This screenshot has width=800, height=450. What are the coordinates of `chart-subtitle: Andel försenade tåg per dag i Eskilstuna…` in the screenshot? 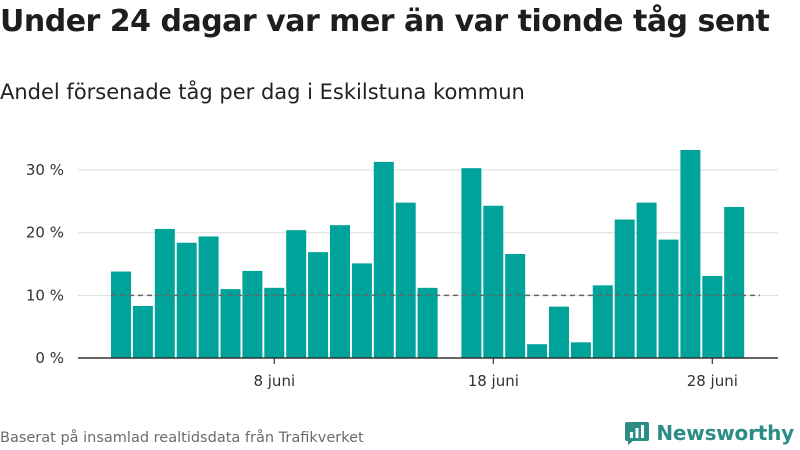 It's located at (262, 92).